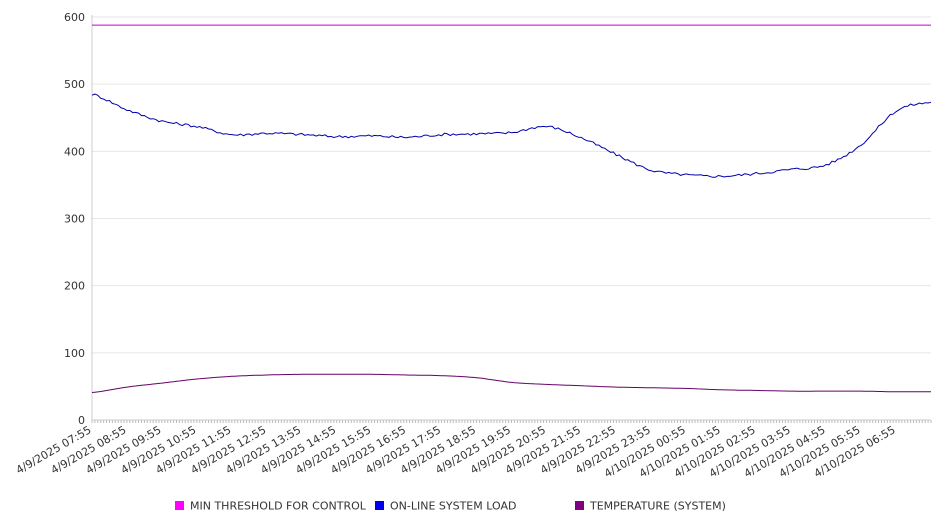 The height and width of the screenshot is (526, 946). I want to click on y-tick-label: 0, so click(81, 420).